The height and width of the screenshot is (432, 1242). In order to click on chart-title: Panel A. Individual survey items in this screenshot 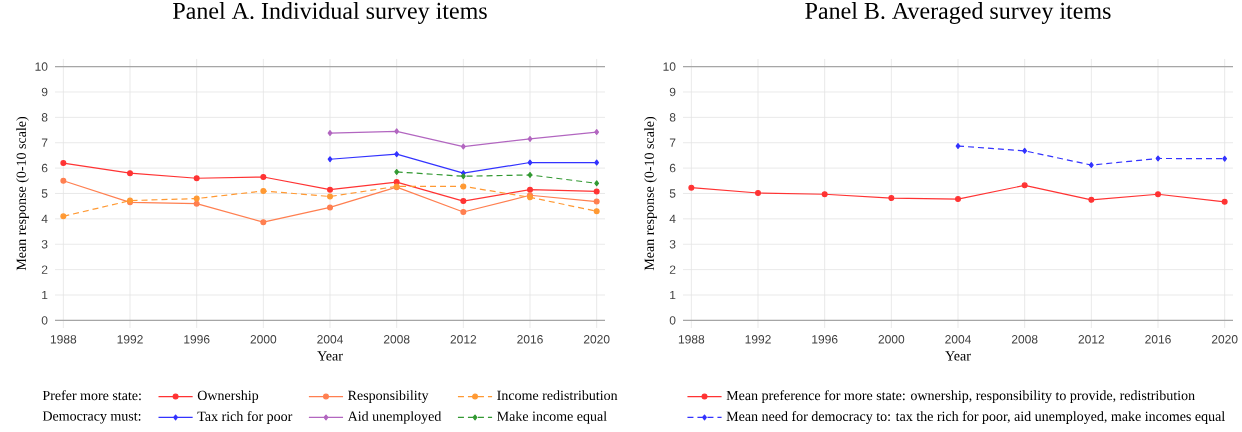, I will do `click(330, 13)`.